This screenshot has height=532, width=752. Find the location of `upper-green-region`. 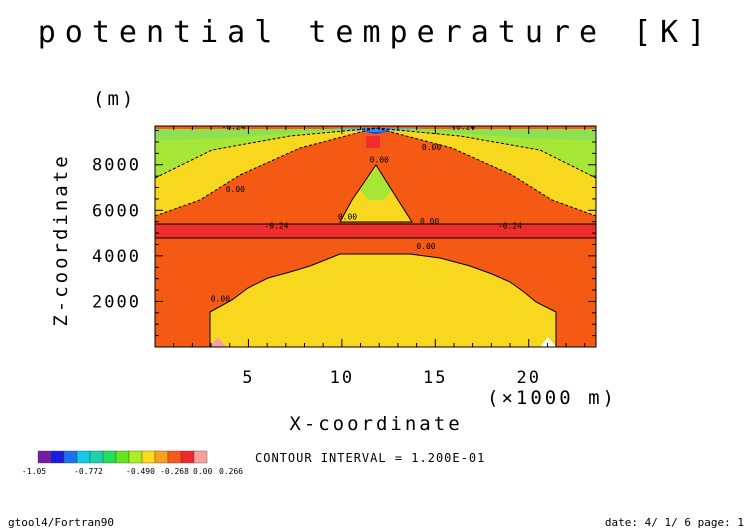

upper-green-region is located at coordinates (375, 153).